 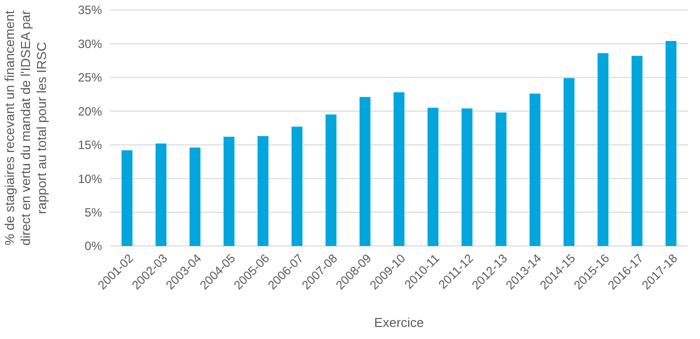 I want to click on y-tick-label: 15%, so click(x=90, y=145).